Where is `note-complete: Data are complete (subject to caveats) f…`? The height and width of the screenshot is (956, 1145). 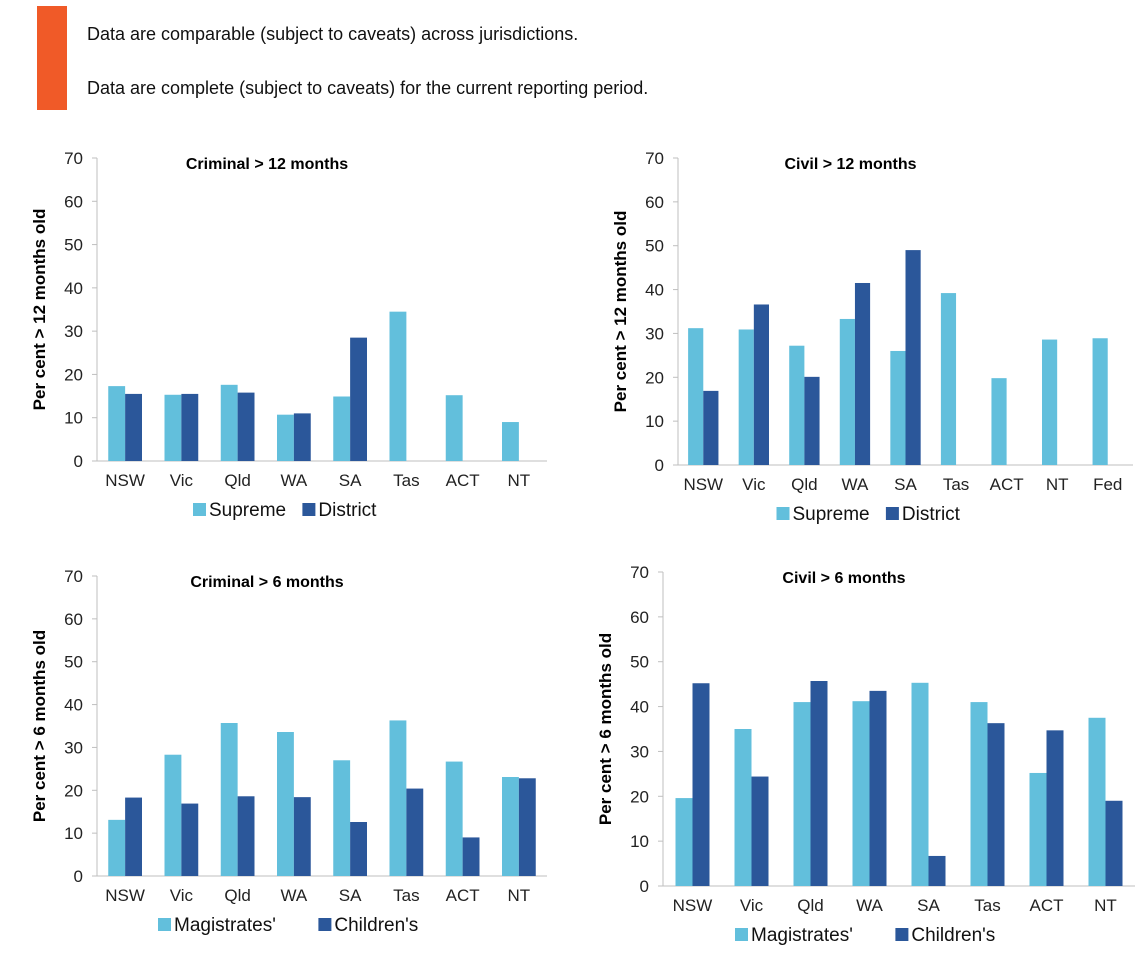 note-complete: Data are complete (subject to caveats) f… is located at coordinates (368, 88).